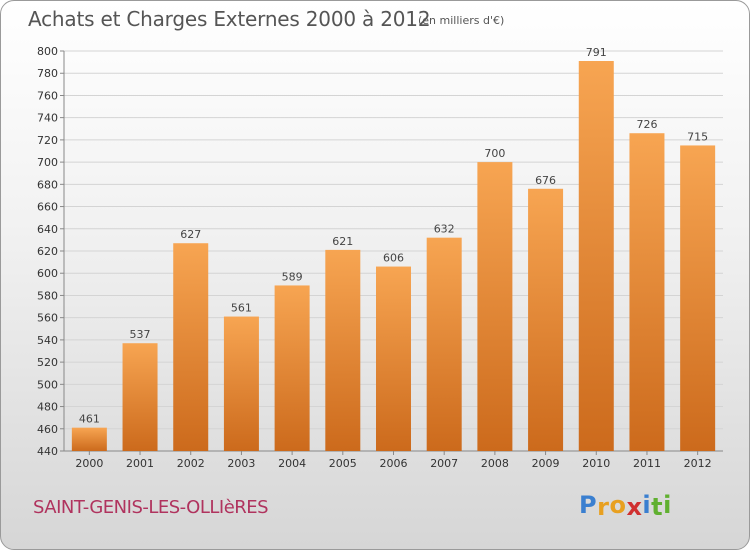 This screenshot has height=550, width=750. Describe the element at coordinates (241, 308) in the screenshot. I see `data-label: 561` at that location.